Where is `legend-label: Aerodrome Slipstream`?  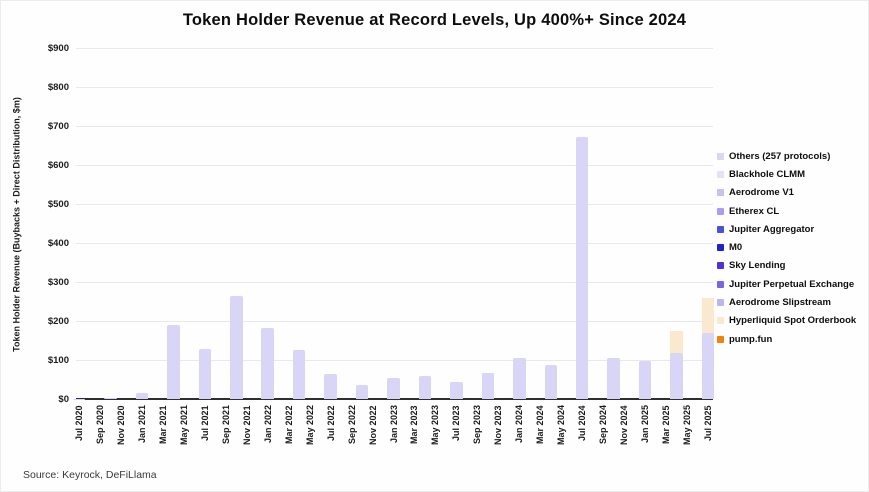
legend-label: Aerodrome Slipstream is located at coordinates (780, 303).